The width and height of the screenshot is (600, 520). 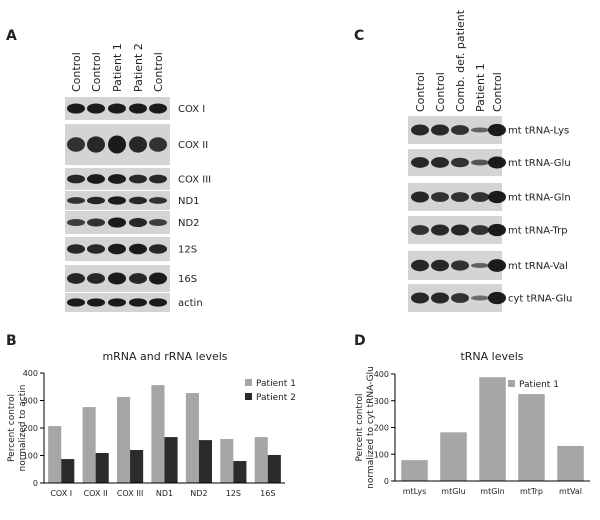 What do you see at coordinates (61, 493) in the screenshot?
I see `x-tick-label: COX I` at bounding box center [61, 493].